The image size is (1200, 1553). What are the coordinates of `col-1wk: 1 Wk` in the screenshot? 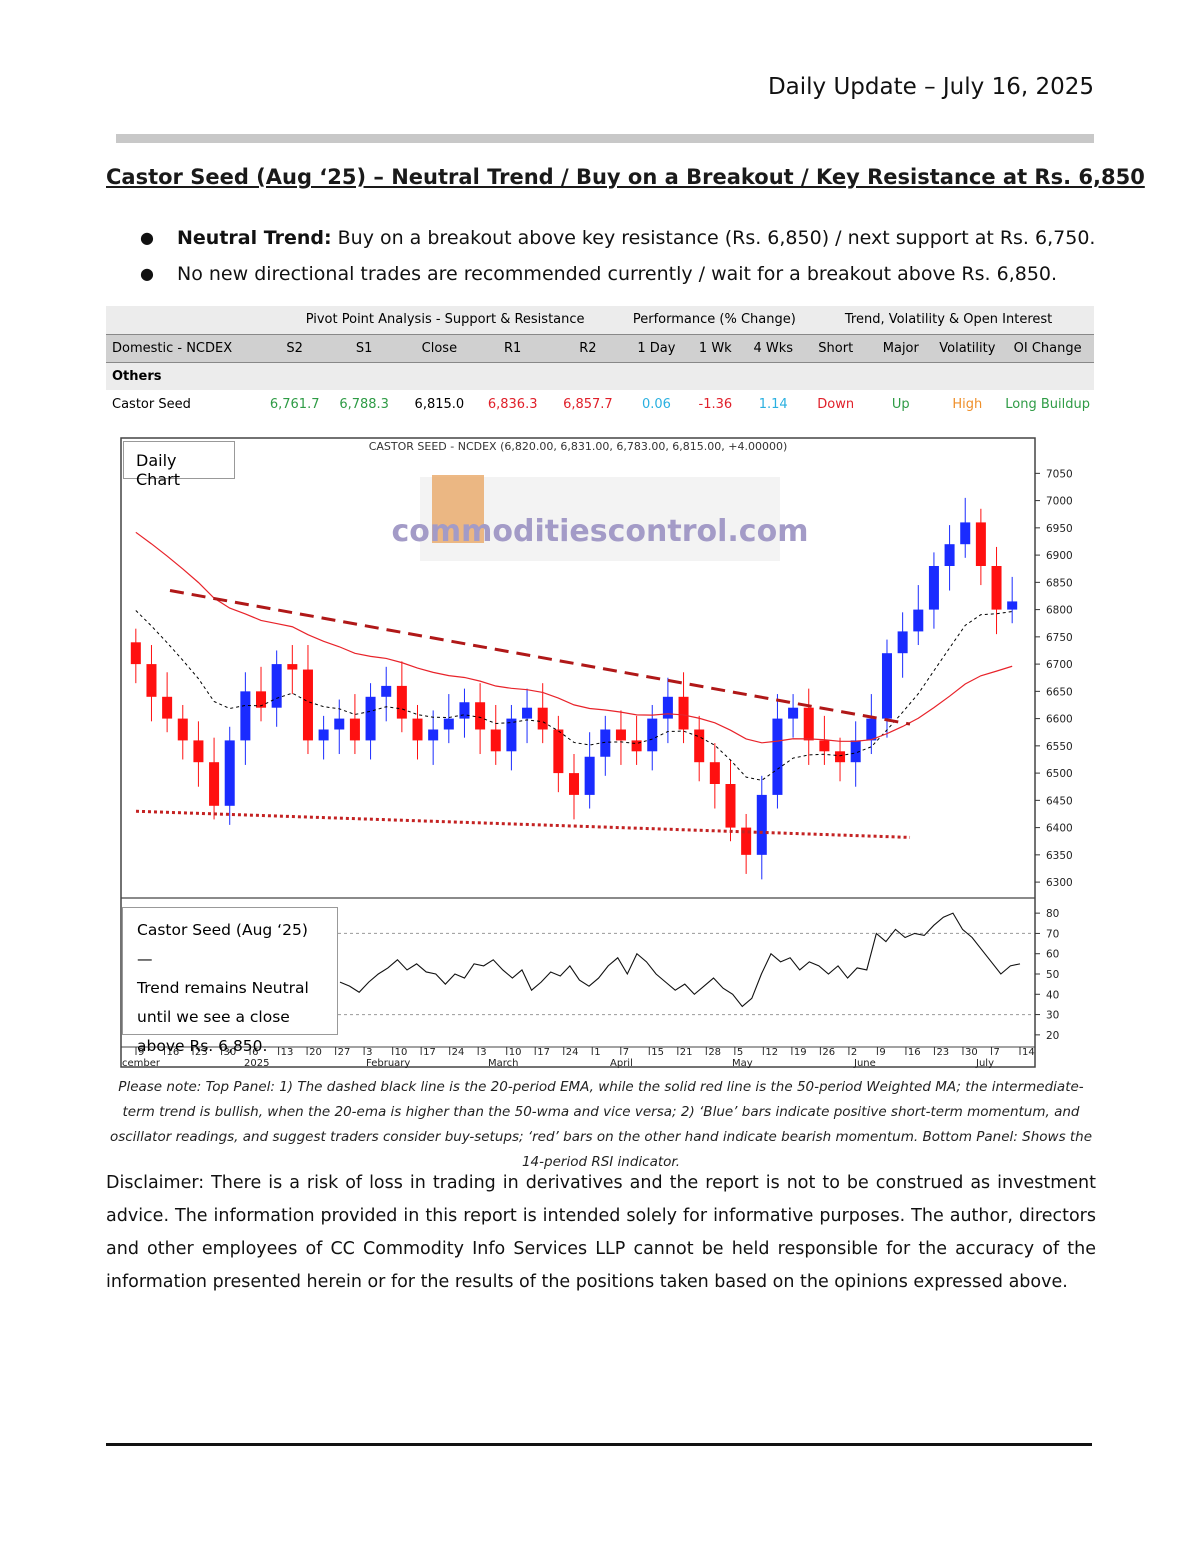 It's located at (715, 348).